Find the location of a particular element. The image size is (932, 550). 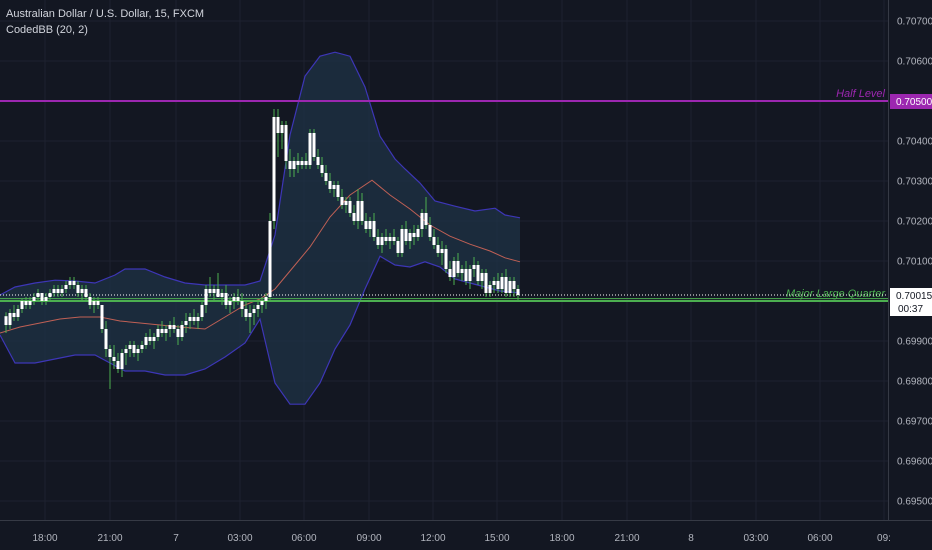

price-tick-label: 0.69700 is located at coordinates (914, 422).